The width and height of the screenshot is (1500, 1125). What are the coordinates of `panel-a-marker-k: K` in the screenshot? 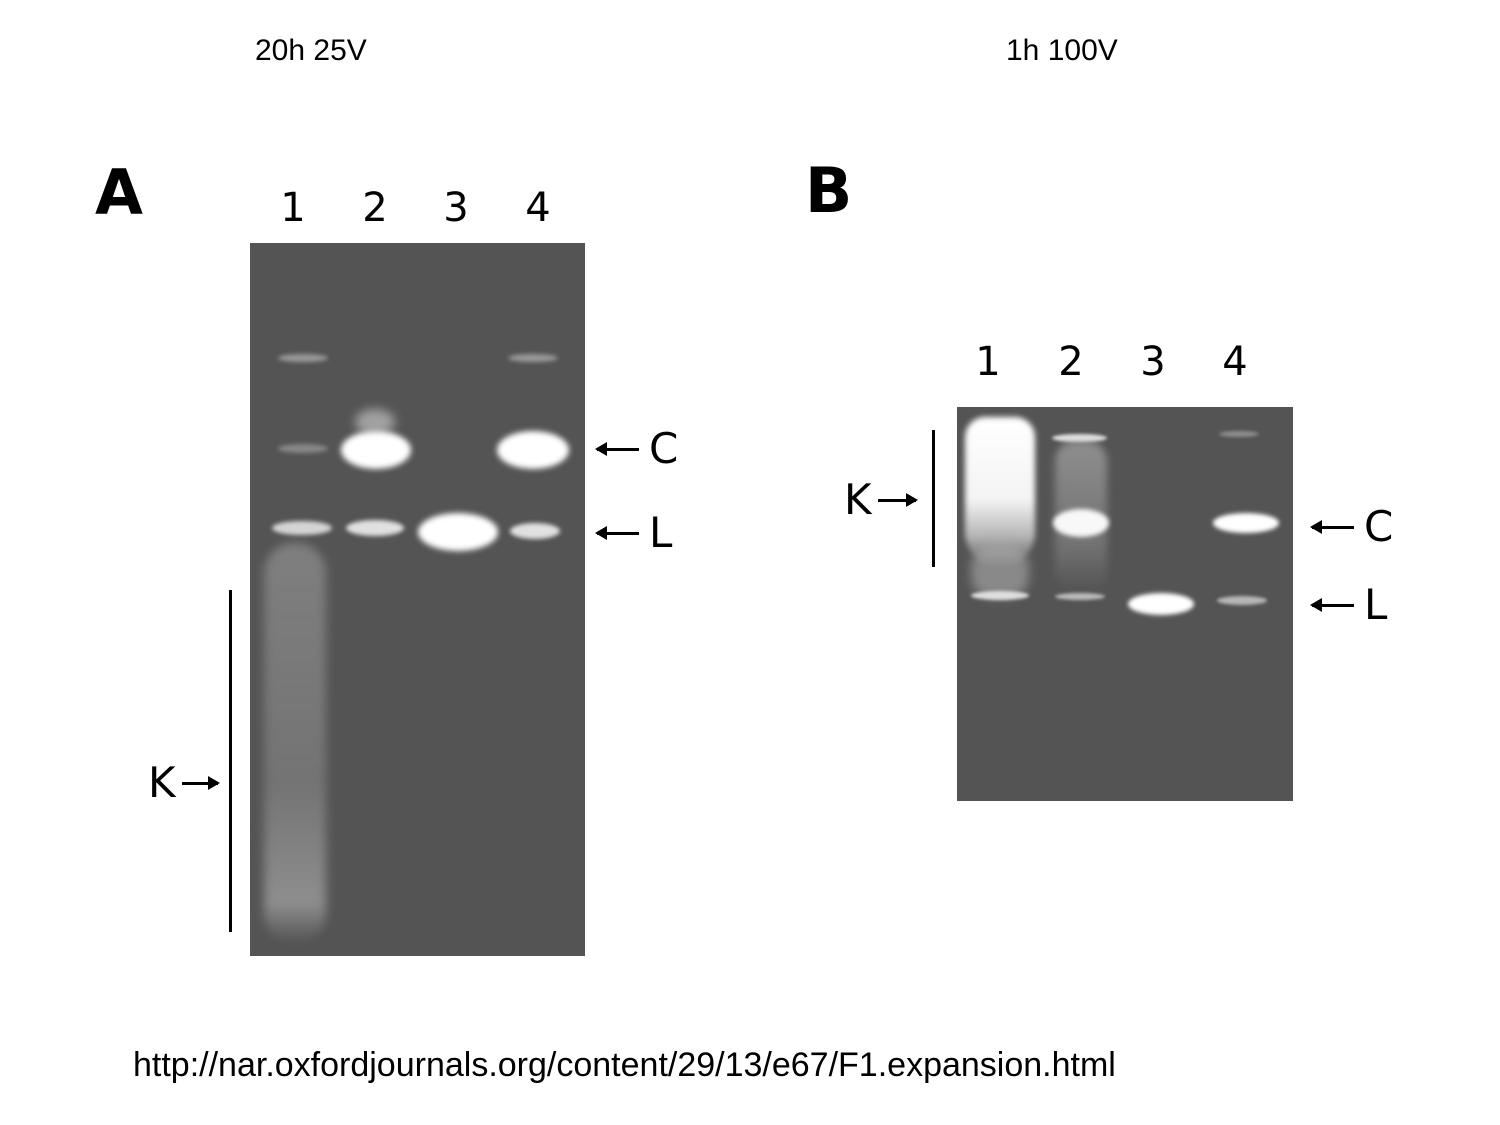 It's located at (184, 782).